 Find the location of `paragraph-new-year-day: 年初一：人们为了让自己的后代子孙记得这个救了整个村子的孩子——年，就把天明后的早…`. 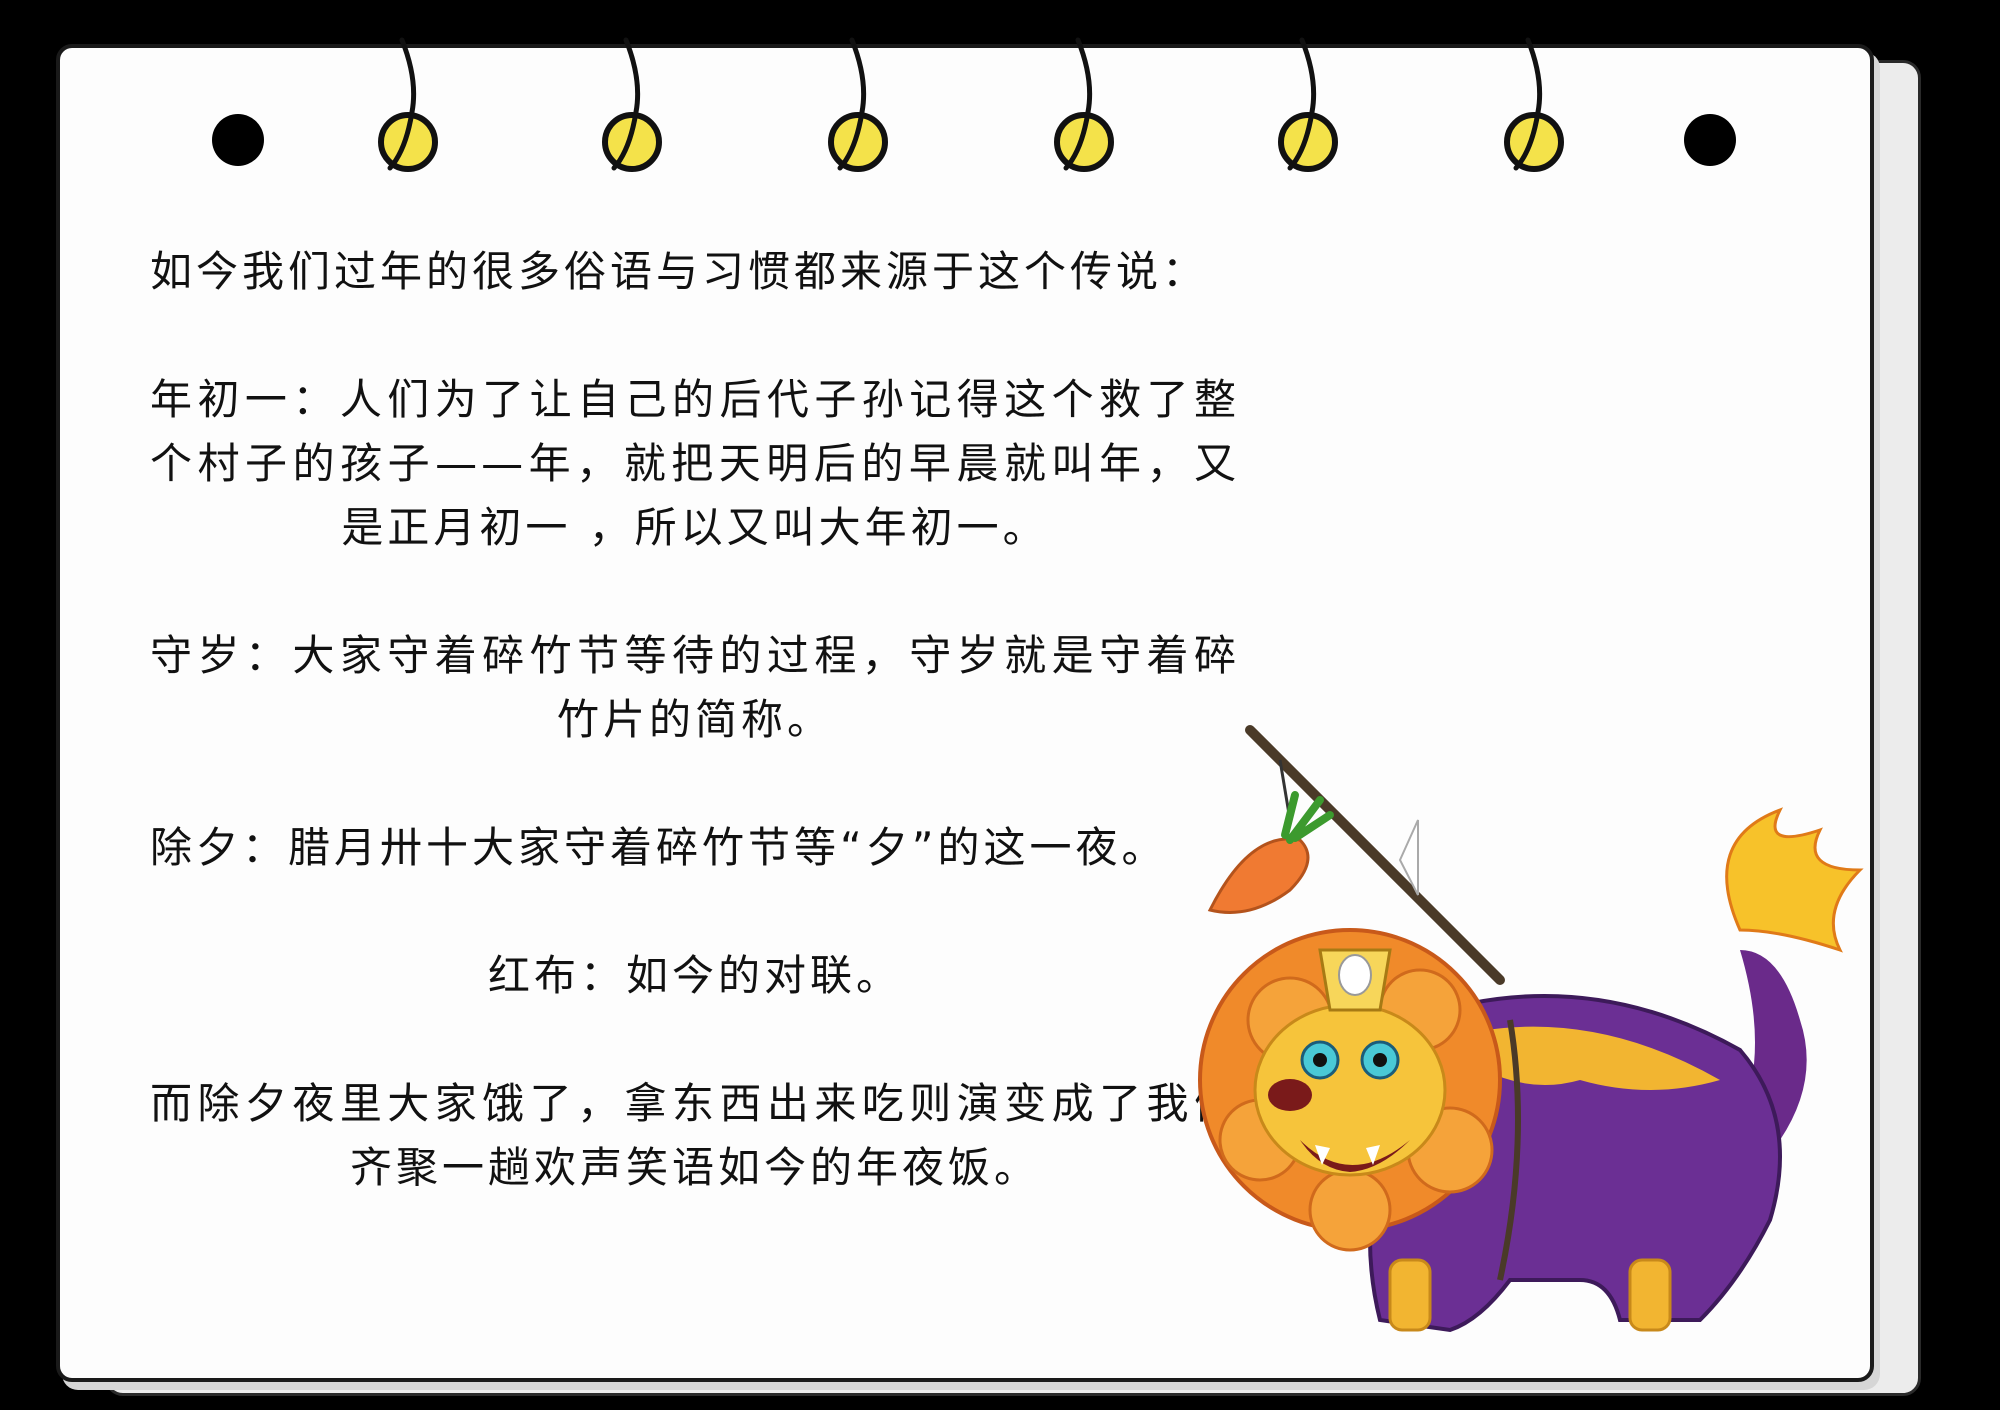

paragraph-new-year-day: 年初一：人们为了让自己的后代子孙记得这个救了整个村子的孩子——年，就把天明后的早… is located at coordinates (695, 463).